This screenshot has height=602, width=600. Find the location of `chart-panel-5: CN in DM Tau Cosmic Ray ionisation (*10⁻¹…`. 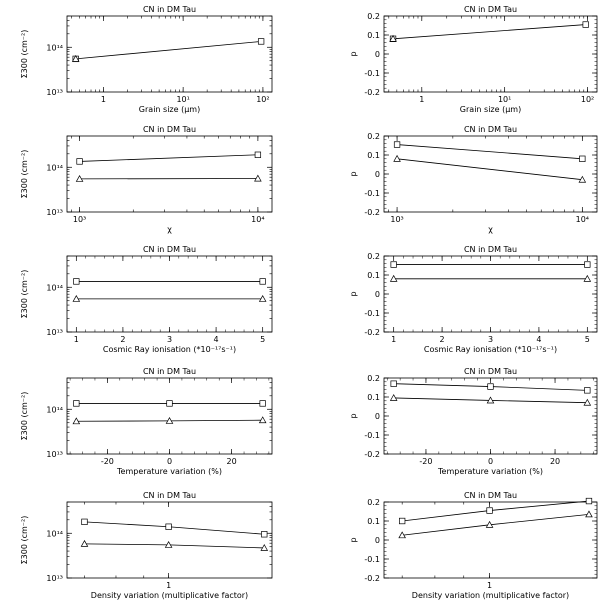

chart-panel-5: CN in DM Tau Cosmic Ray ionisation (*10⁻¹… is located at coordinates (146, 299).